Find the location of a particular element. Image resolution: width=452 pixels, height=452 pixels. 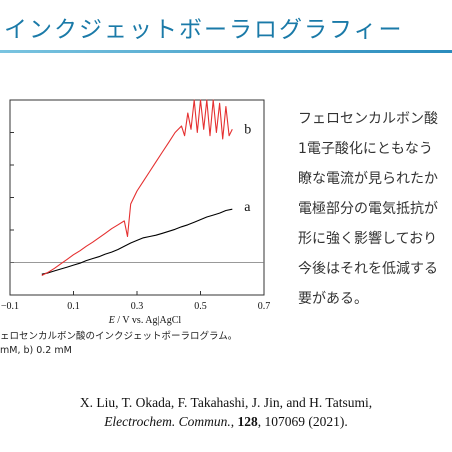

body-line: 形に強く影響しており is located at coordinates (368, 239).